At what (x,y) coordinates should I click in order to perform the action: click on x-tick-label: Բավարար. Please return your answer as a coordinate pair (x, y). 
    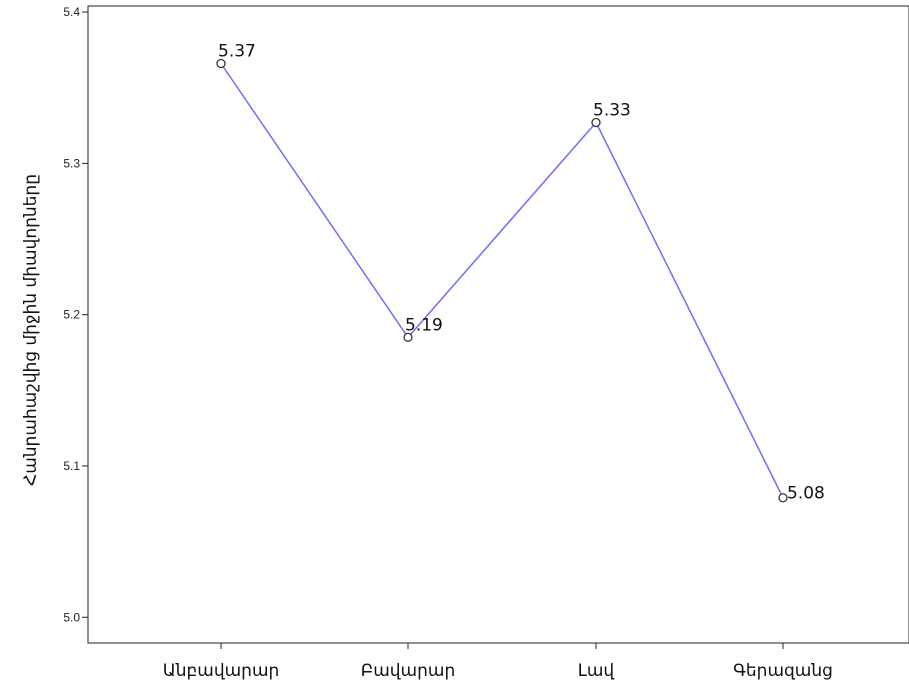
    Looking at the image, I should click on (408, 671).